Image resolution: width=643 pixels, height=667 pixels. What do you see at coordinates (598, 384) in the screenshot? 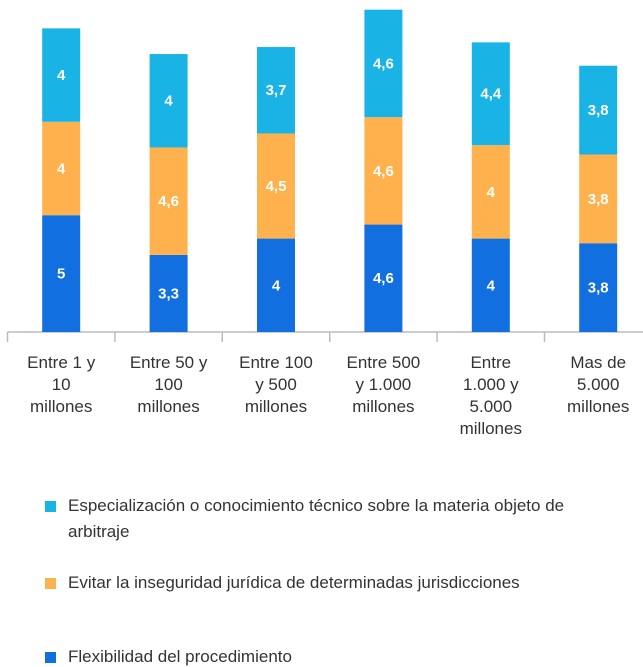
I see `x-tick-label: Mas de 5.000 millones` at bounding box center [598, 384].